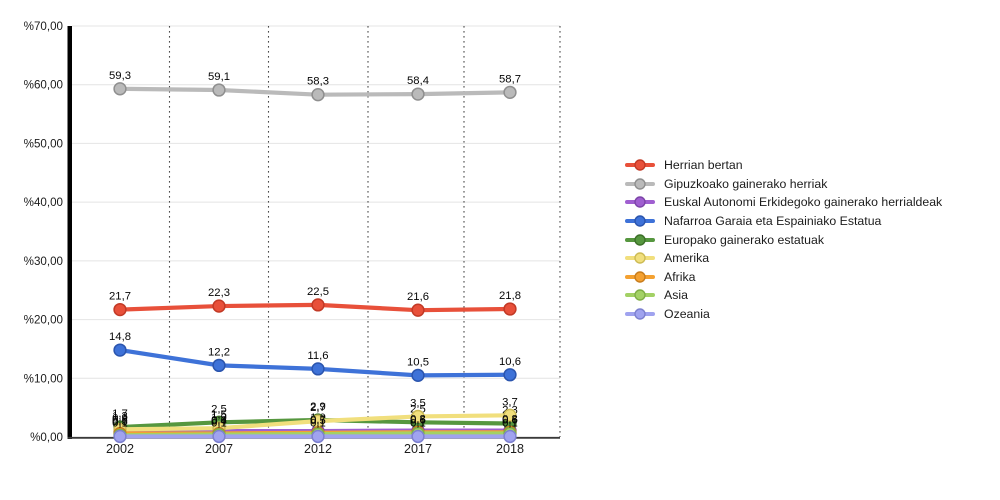 Image resolution: width=1000 pixels, height=500 pixels. I want to click on legend-item-6: Afrika, so click(783, 277).